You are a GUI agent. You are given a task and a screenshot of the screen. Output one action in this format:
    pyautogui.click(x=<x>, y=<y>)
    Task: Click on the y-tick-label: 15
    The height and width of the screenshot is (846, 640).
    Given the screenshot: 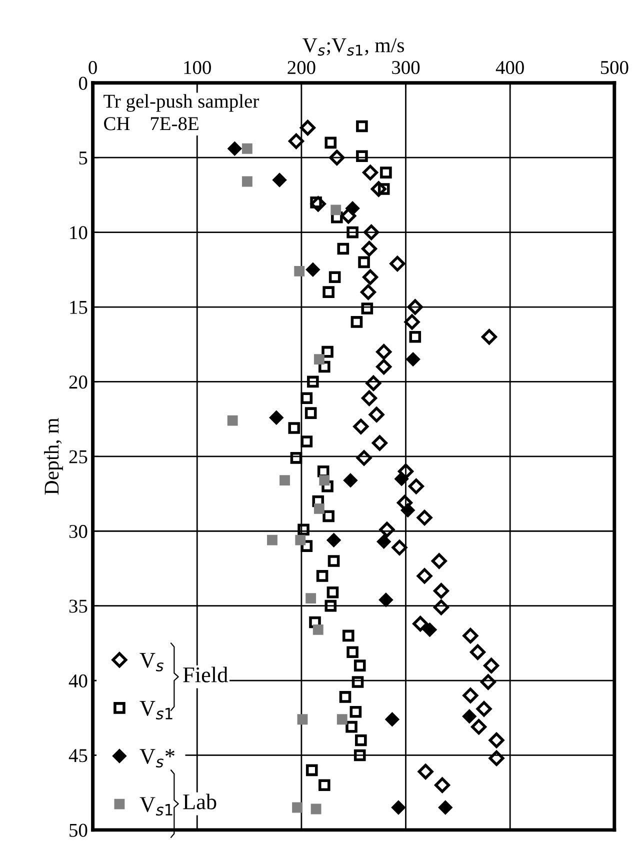 What is the action you would take?
    pyautogui.click(x=79, y=307)
    